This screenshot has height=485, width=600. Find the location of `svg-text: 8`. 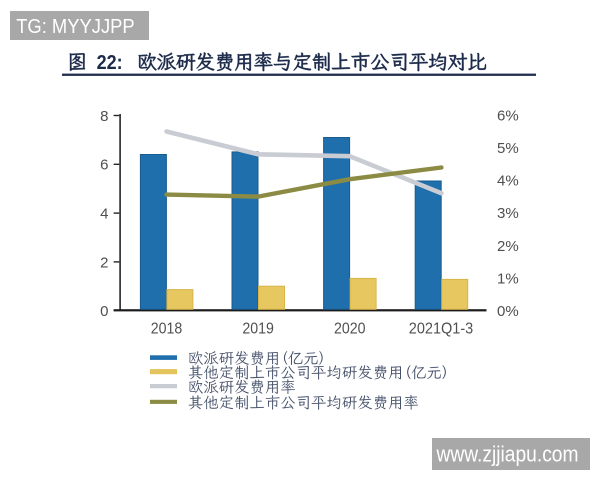

svg-text: 8 is located at coordinates (104, 116).